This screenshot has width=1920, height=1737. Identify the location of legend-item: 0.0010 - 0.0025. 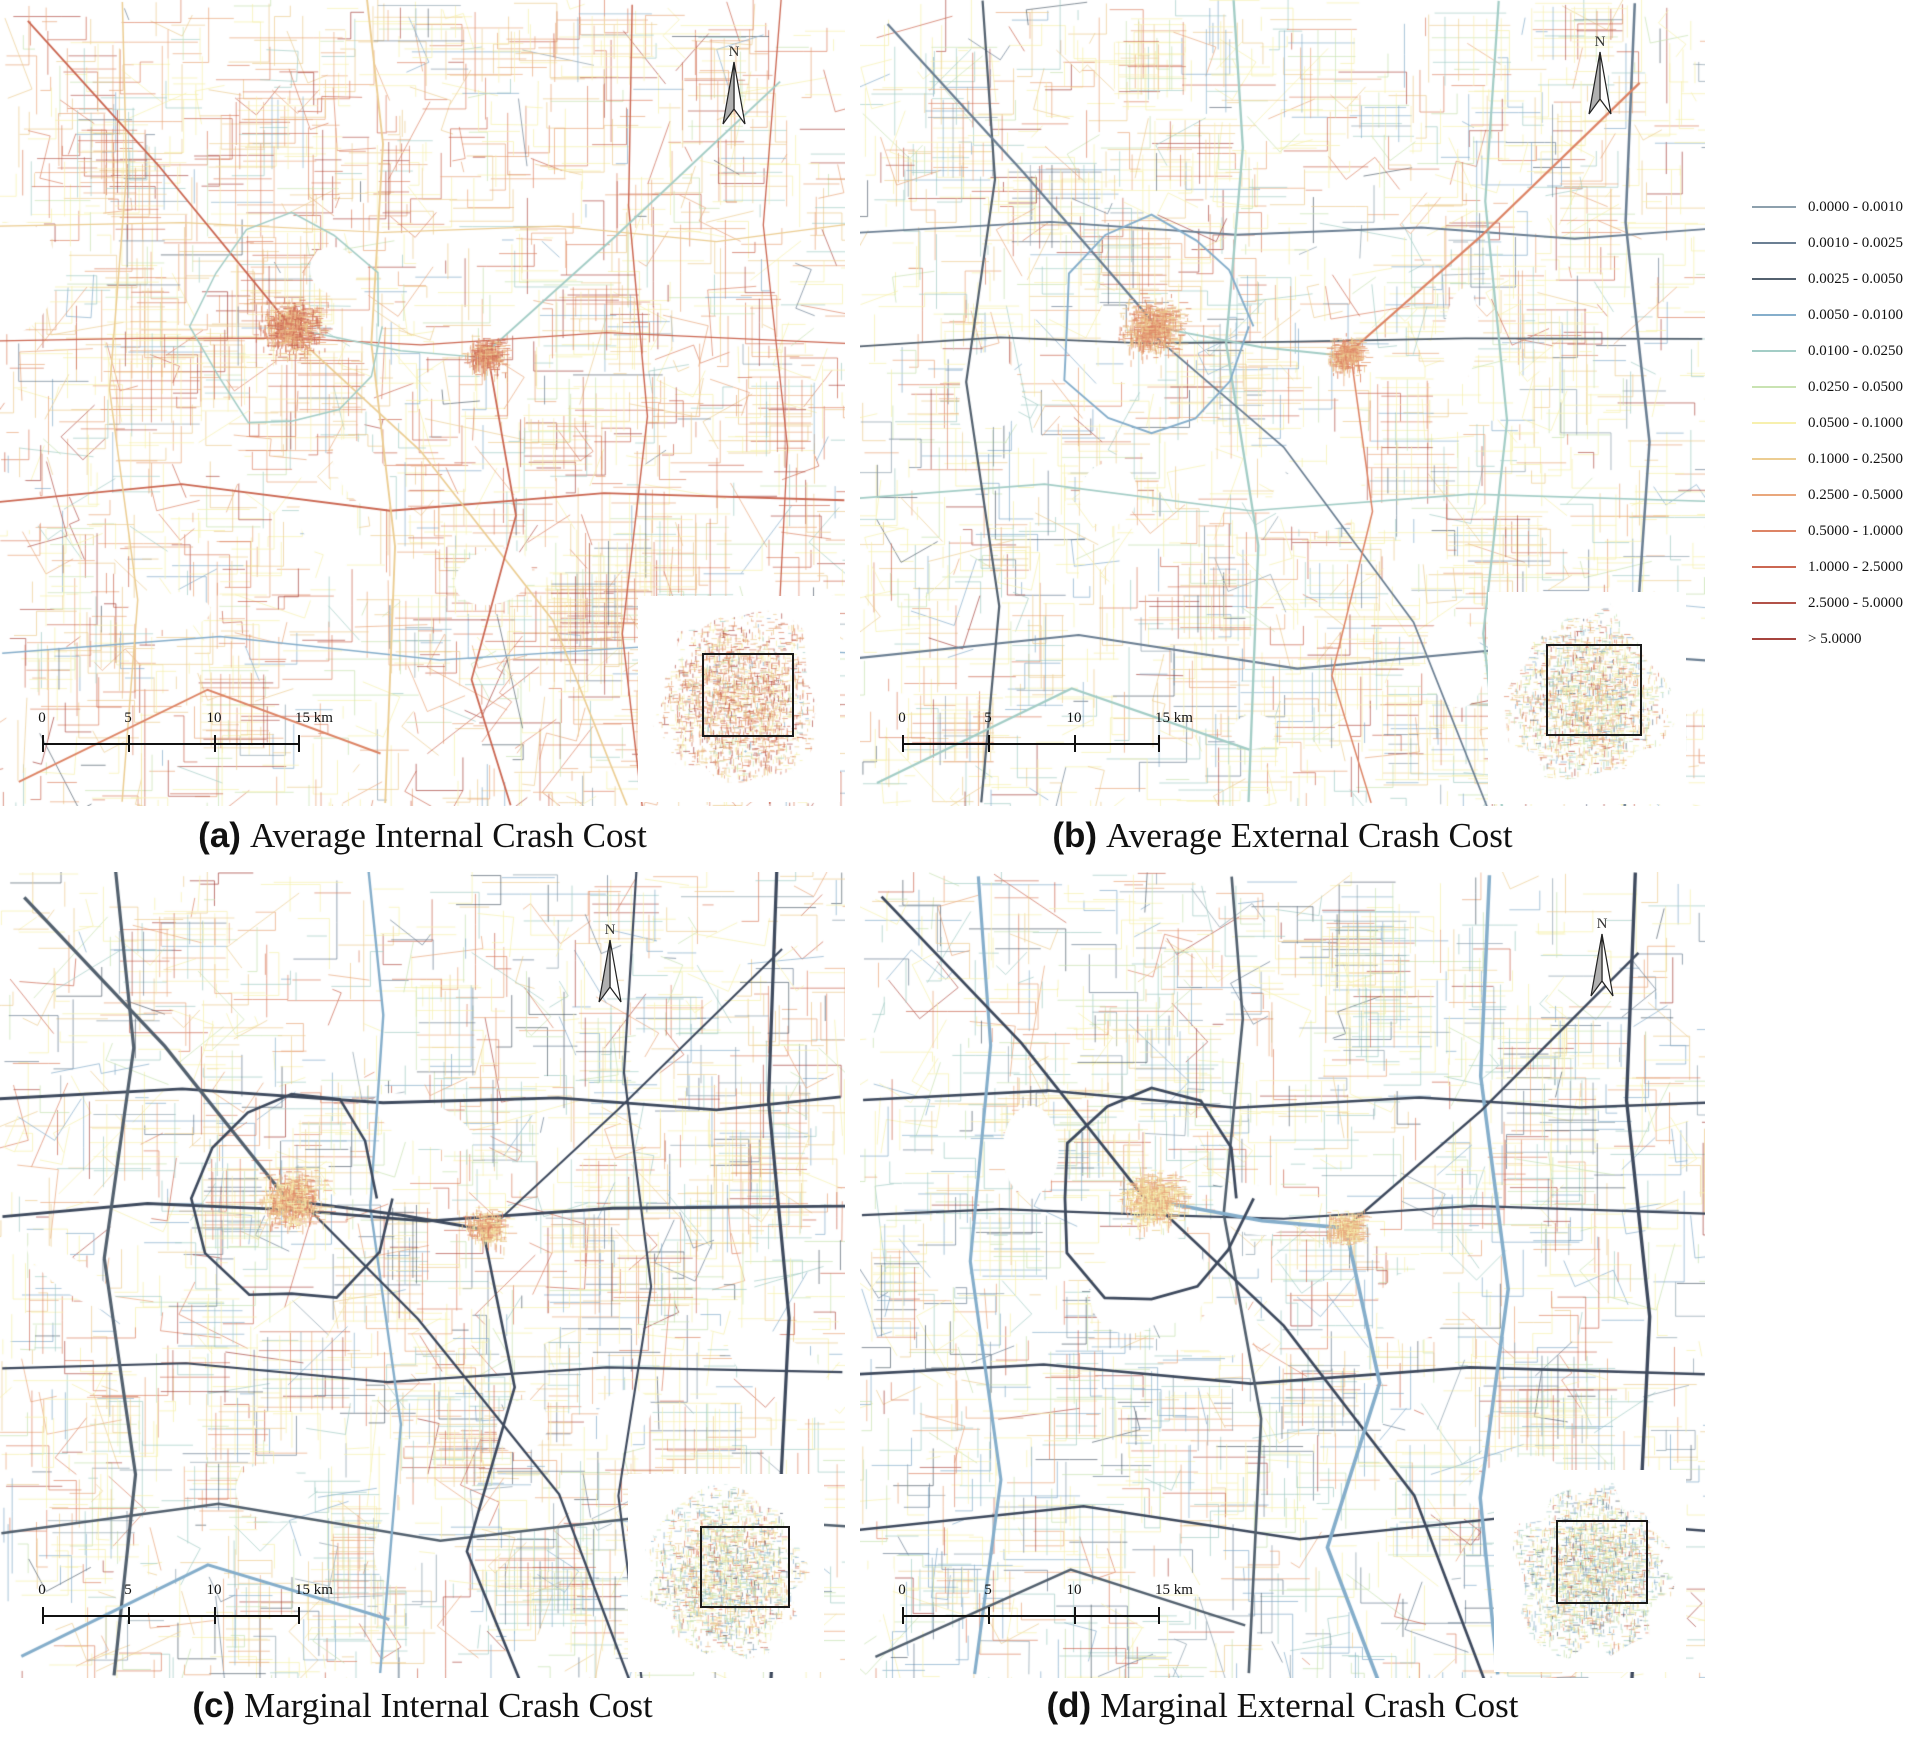
(1827, 243).